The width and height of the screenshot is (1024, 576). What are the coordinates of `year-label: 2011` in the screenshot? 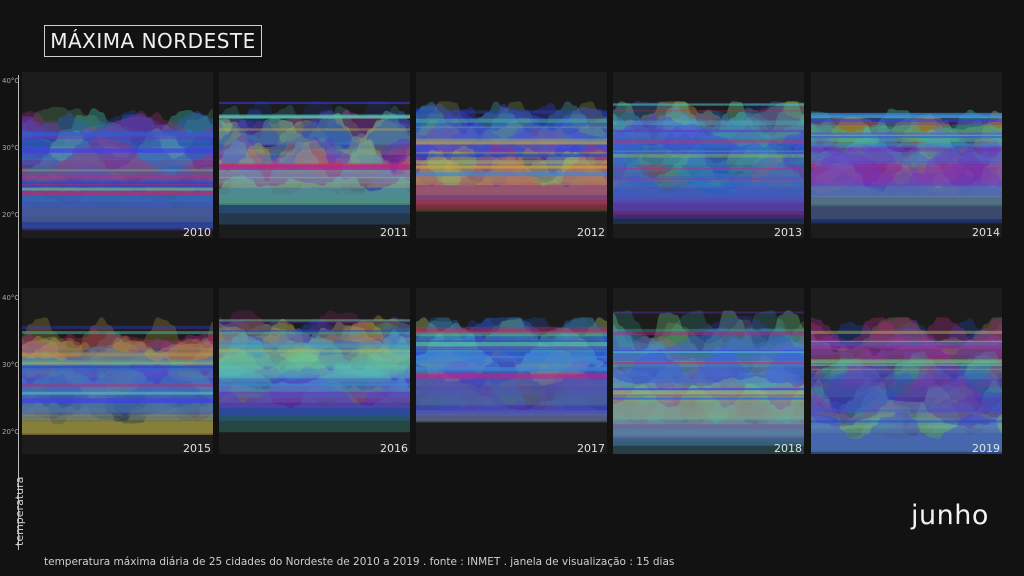 It's located at (394, 232).